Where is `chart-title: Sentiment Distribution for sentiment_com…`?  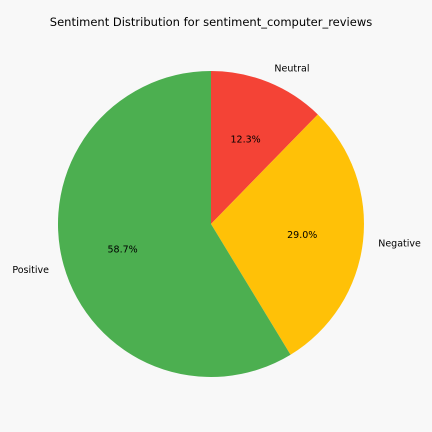 chart-title: Sentiment Distribution for sentiment_com… is located at coordinates (211, 22).